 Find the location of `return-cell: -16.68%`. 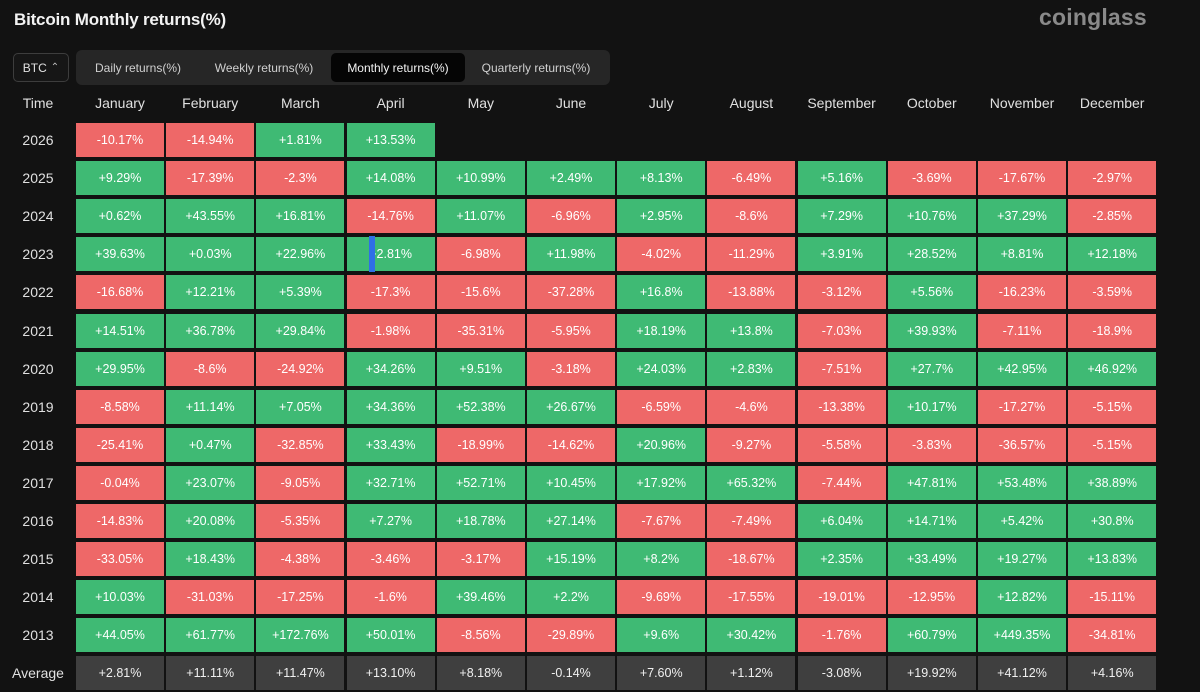

return-cell: -16.68% is located at coordinates (120, 292).